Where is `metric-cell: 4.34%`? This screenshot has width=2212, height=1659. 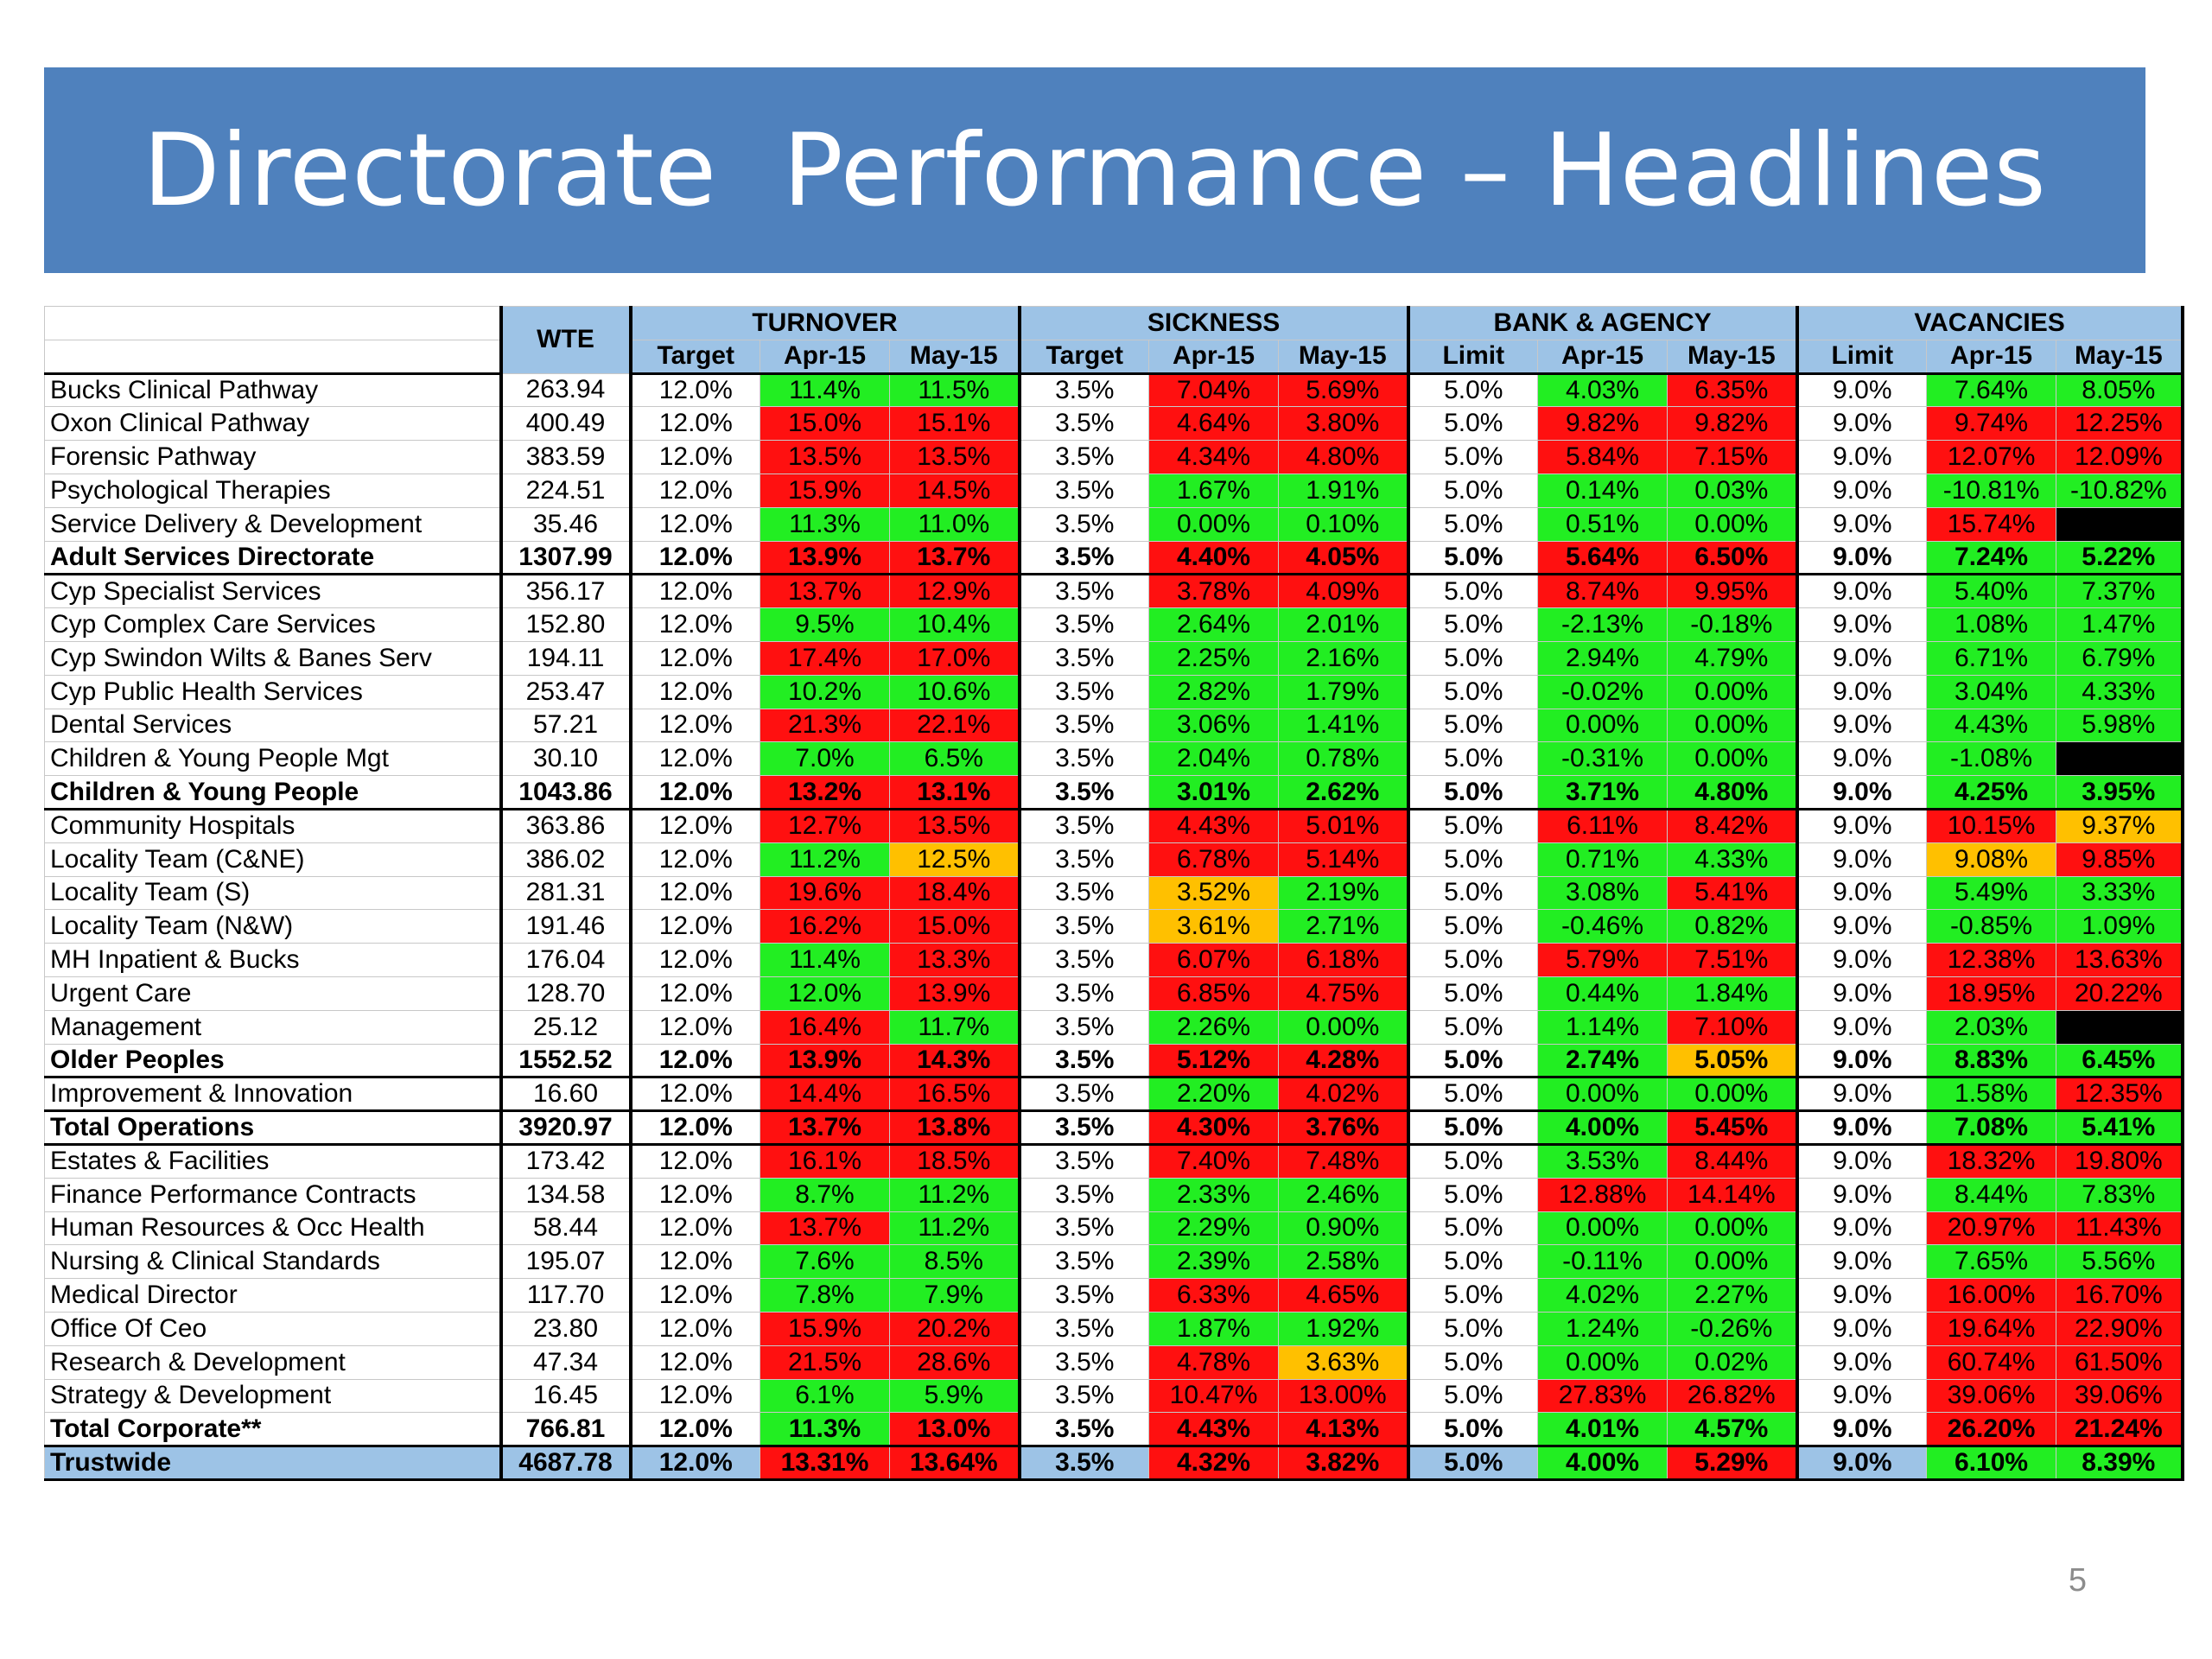 metric-cell: 4.34% is located at coordinates (1214, 457).